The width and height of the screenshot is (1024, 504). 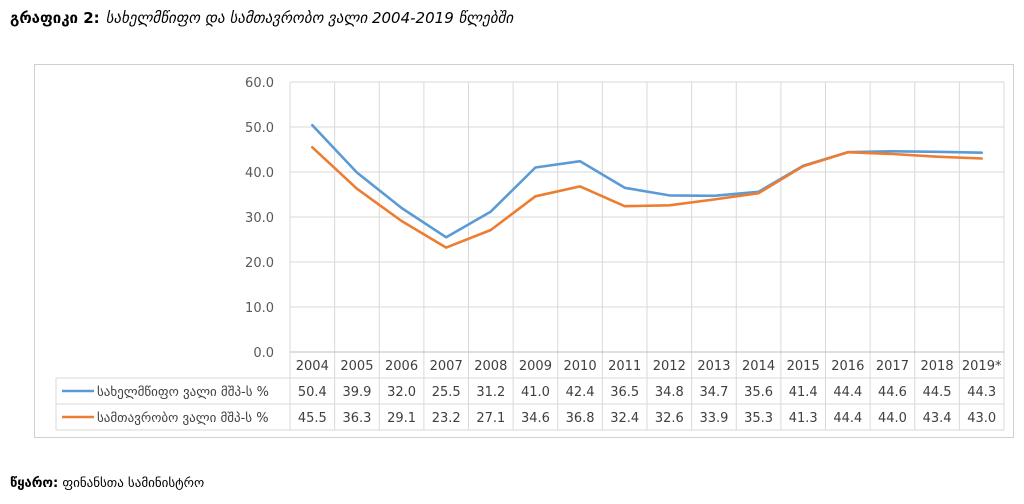 What do you see at coordinates (401, 366) in the screenshot?
I see `x-category-label: 2006` at bounding box center [401, 366].